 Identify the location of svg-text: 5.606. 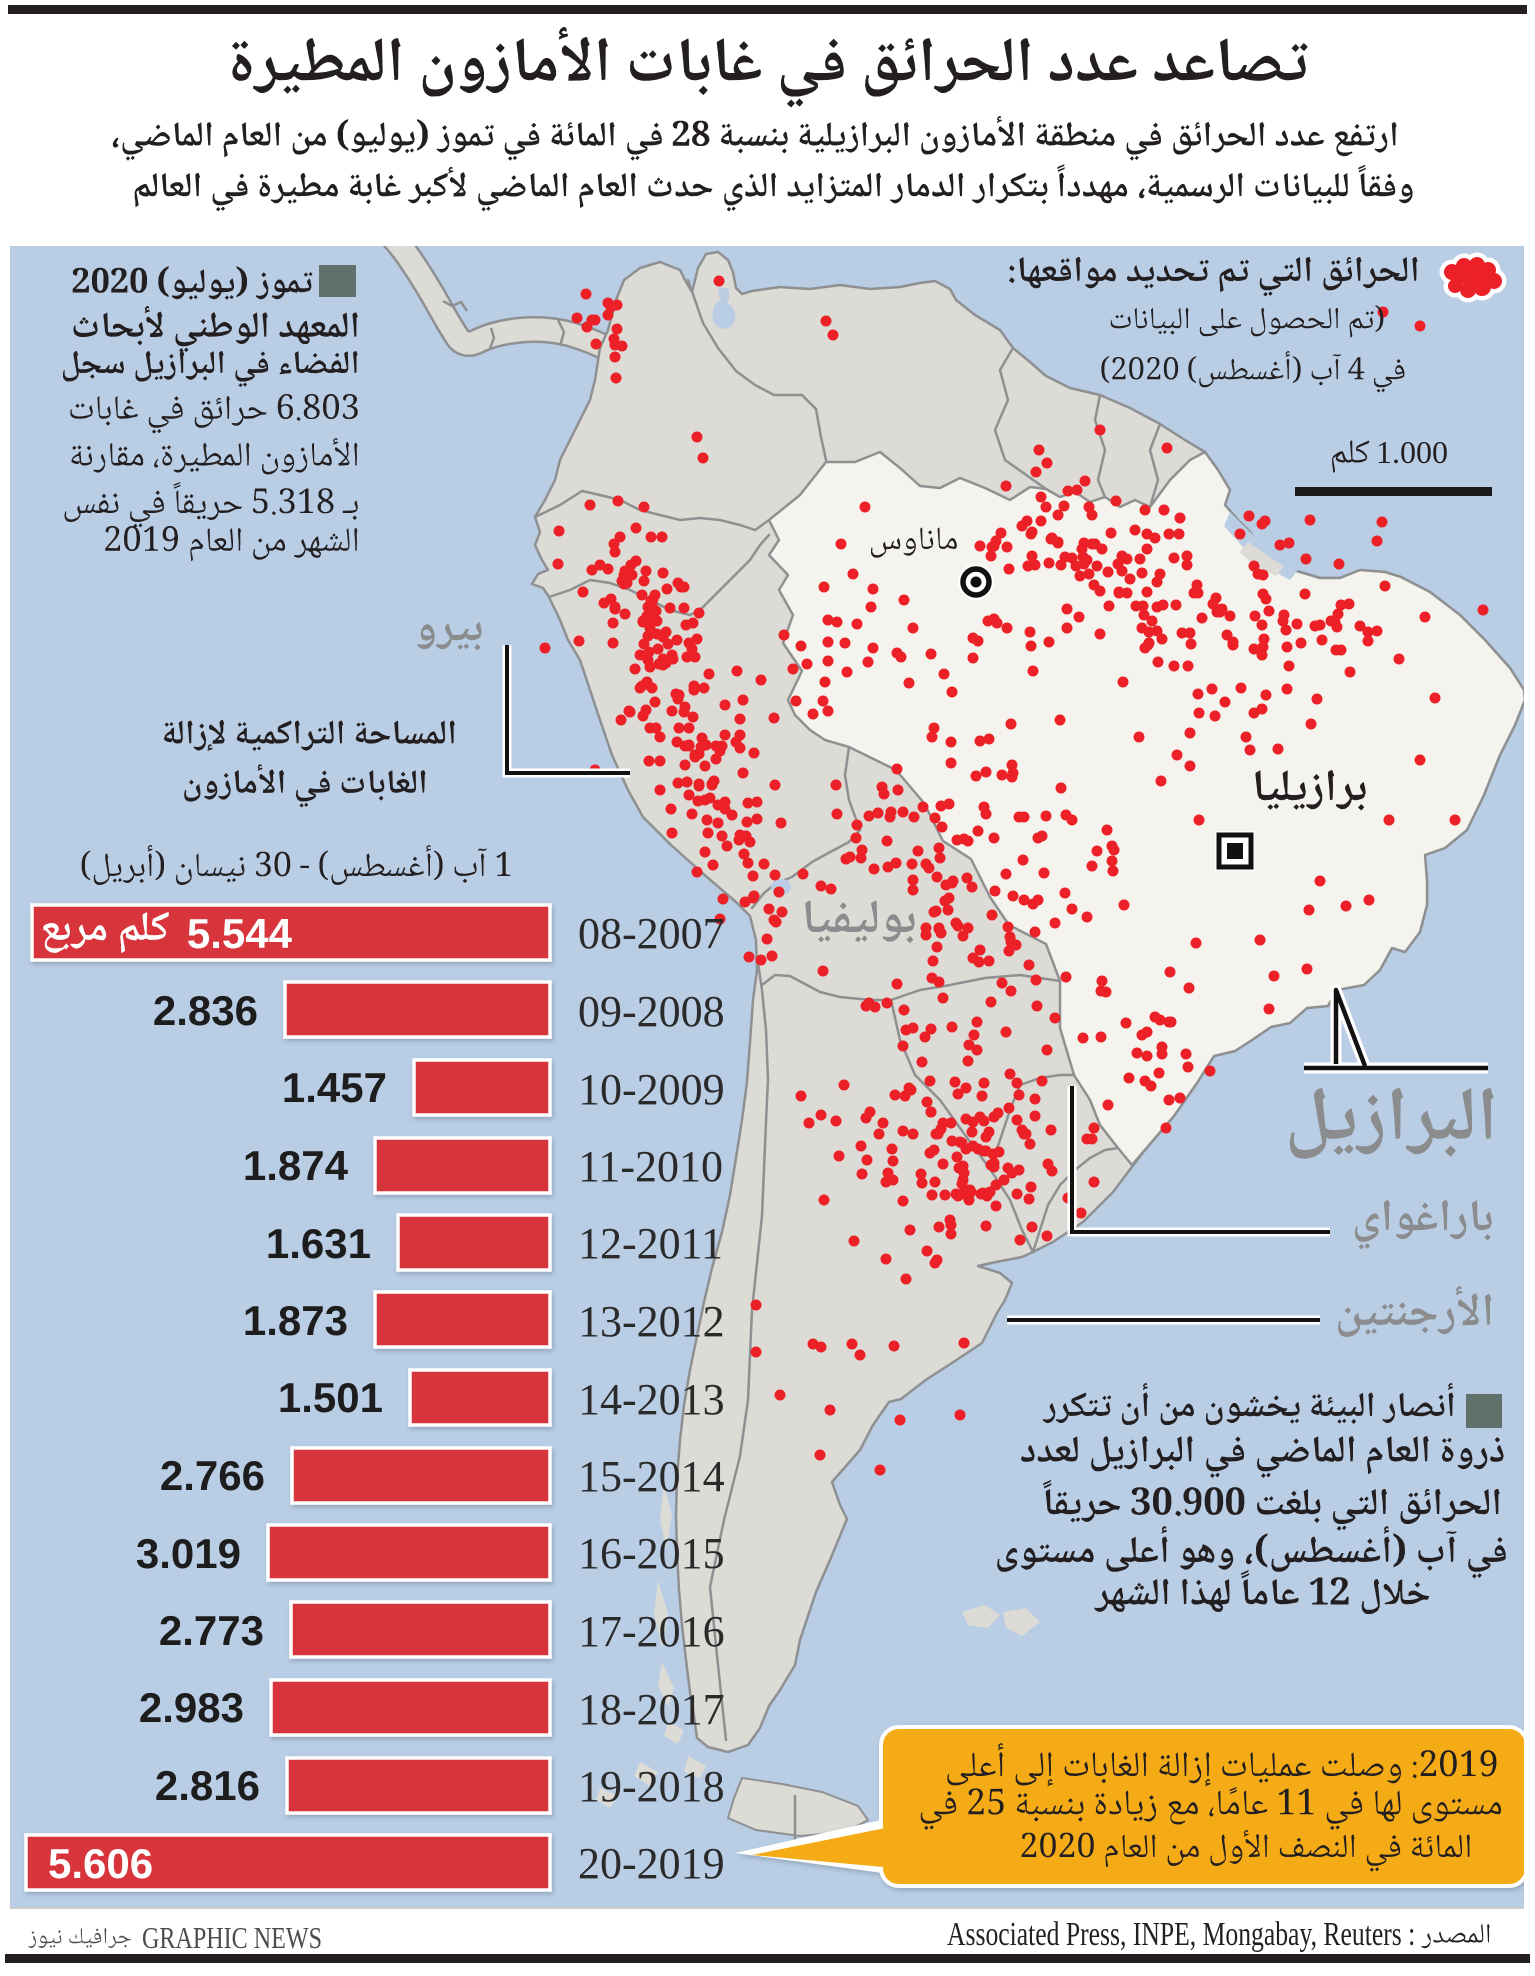
(100, 1863).